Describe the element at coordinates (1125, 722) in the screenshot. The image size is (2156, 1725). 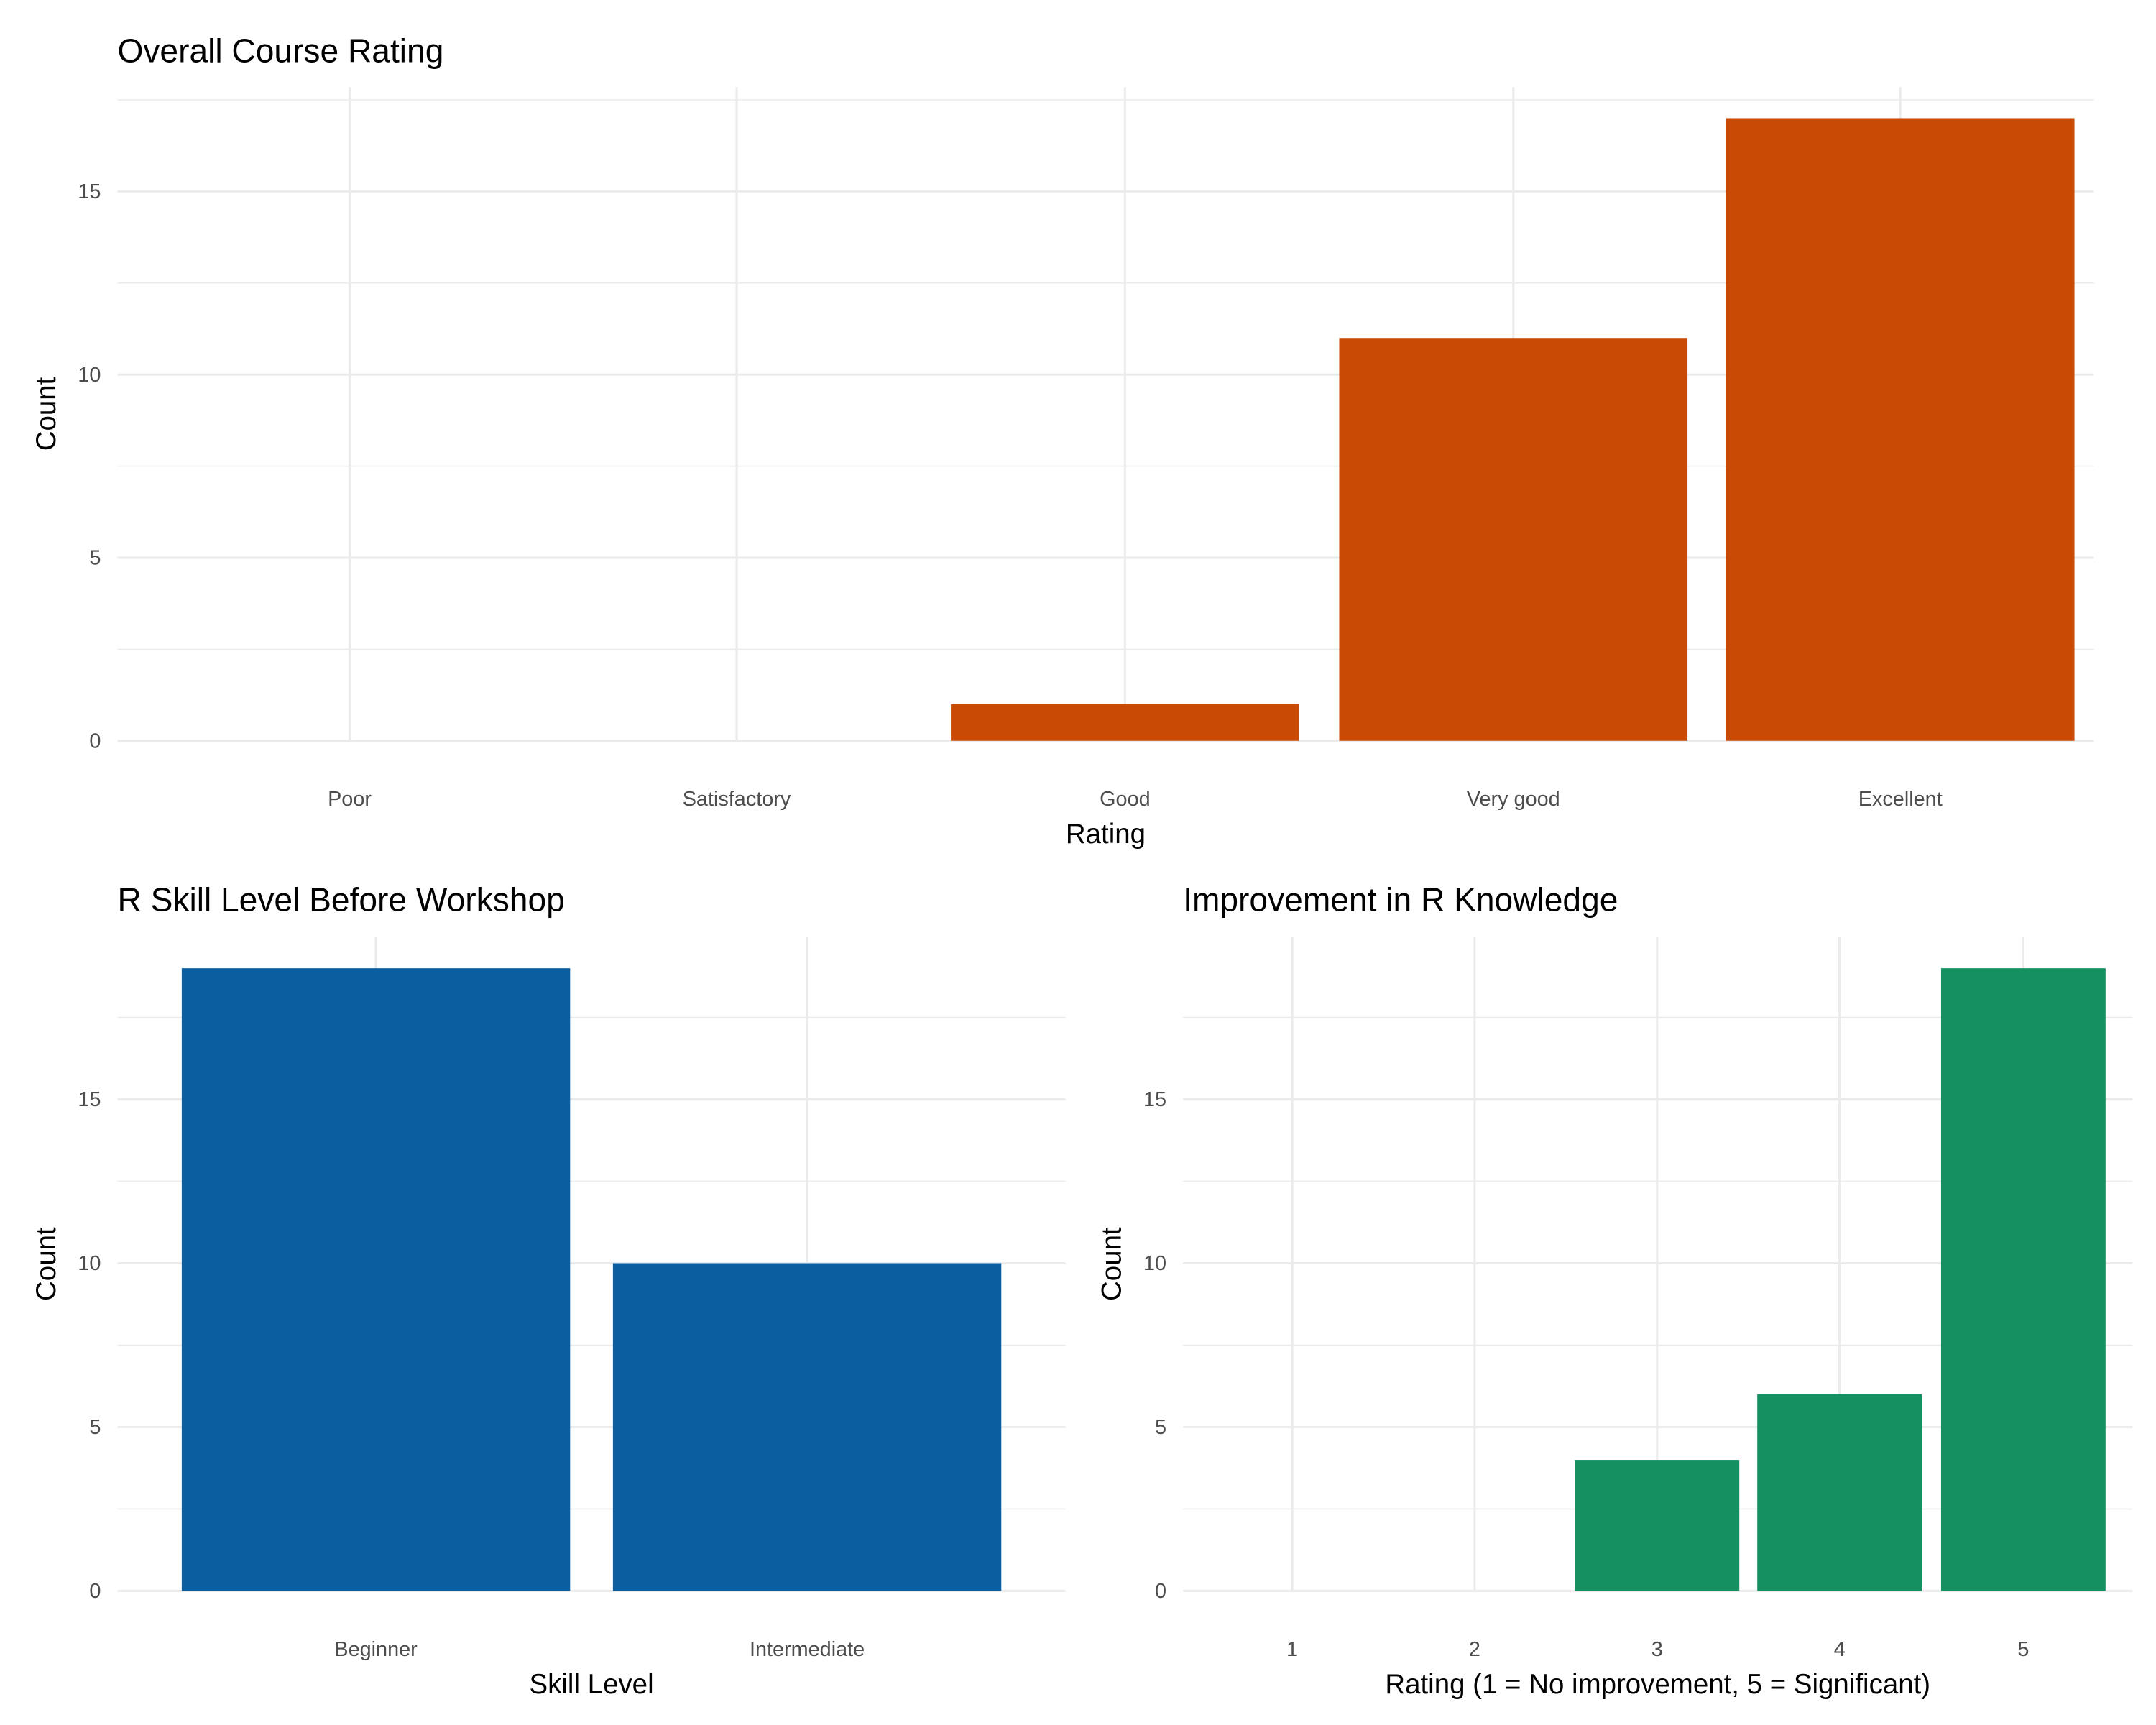
I see `bar-good` at that location.